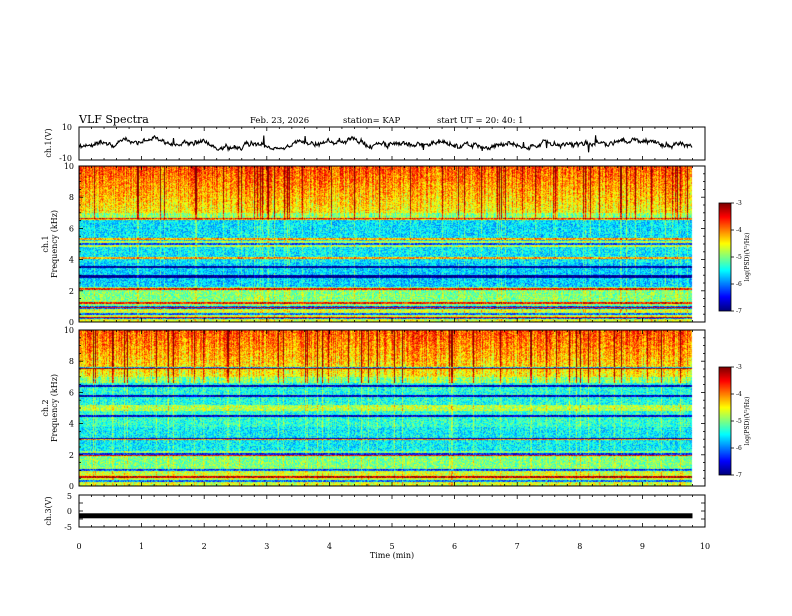  What do you see at coordinates (113, 119) in the screenshot?
I see `figure-title: VLF Spectra` at bounding box center [113, 119].